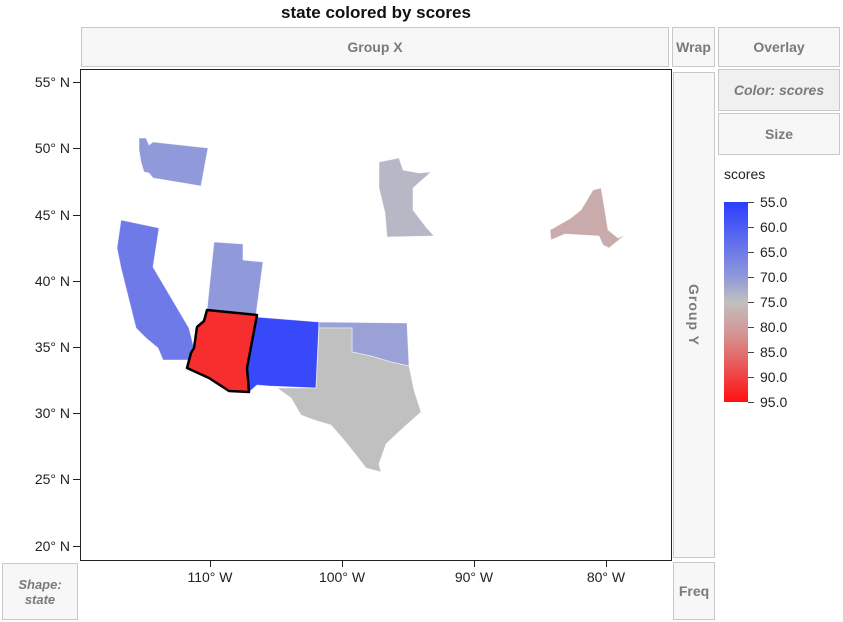  I want to click on color-zone: Color: scores, so click(779, 90).